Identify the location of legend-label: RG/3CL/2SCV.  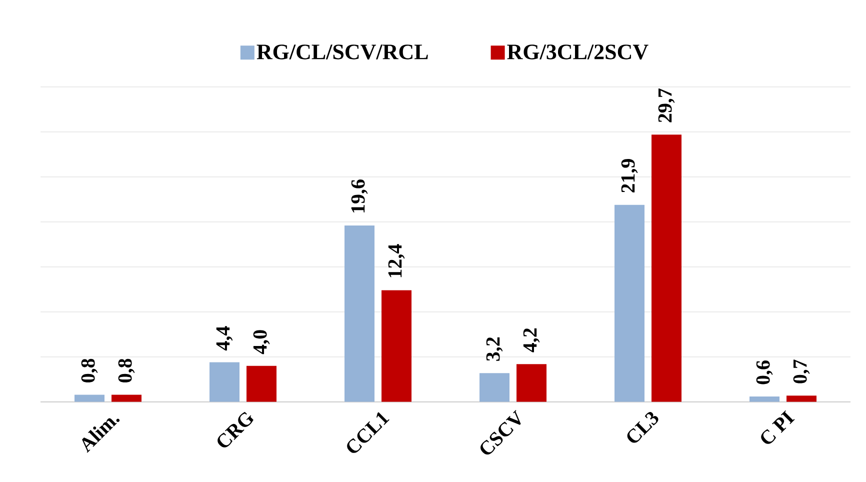
(577, 52).